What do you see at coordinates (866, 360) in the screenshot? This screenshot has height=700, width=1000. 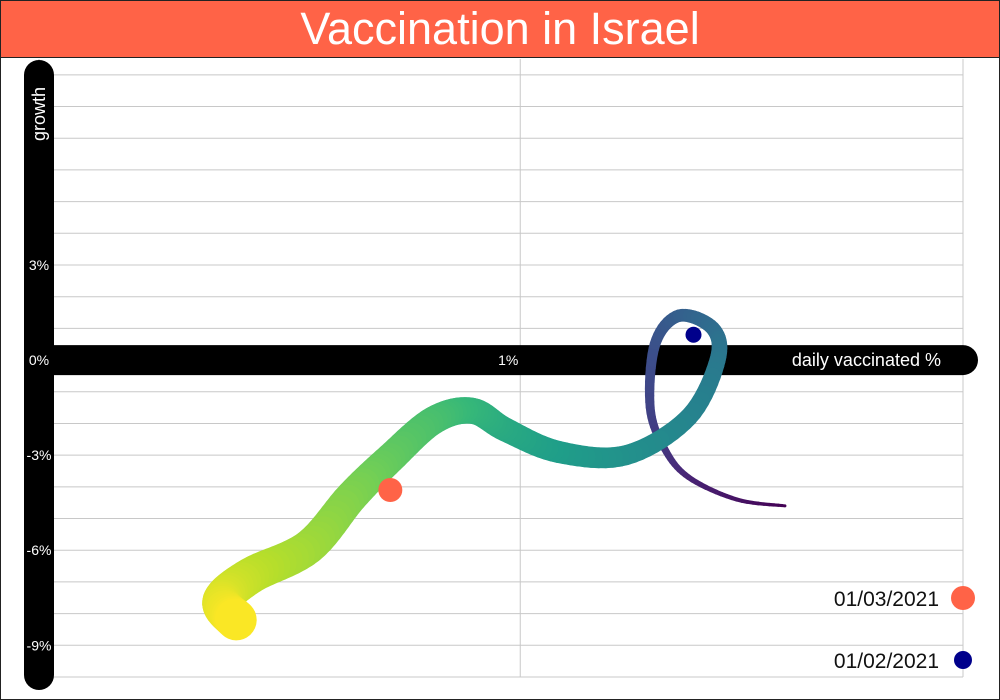 I see `x-axis-label: daily vaccinated %` at bounding box center [866, 360].